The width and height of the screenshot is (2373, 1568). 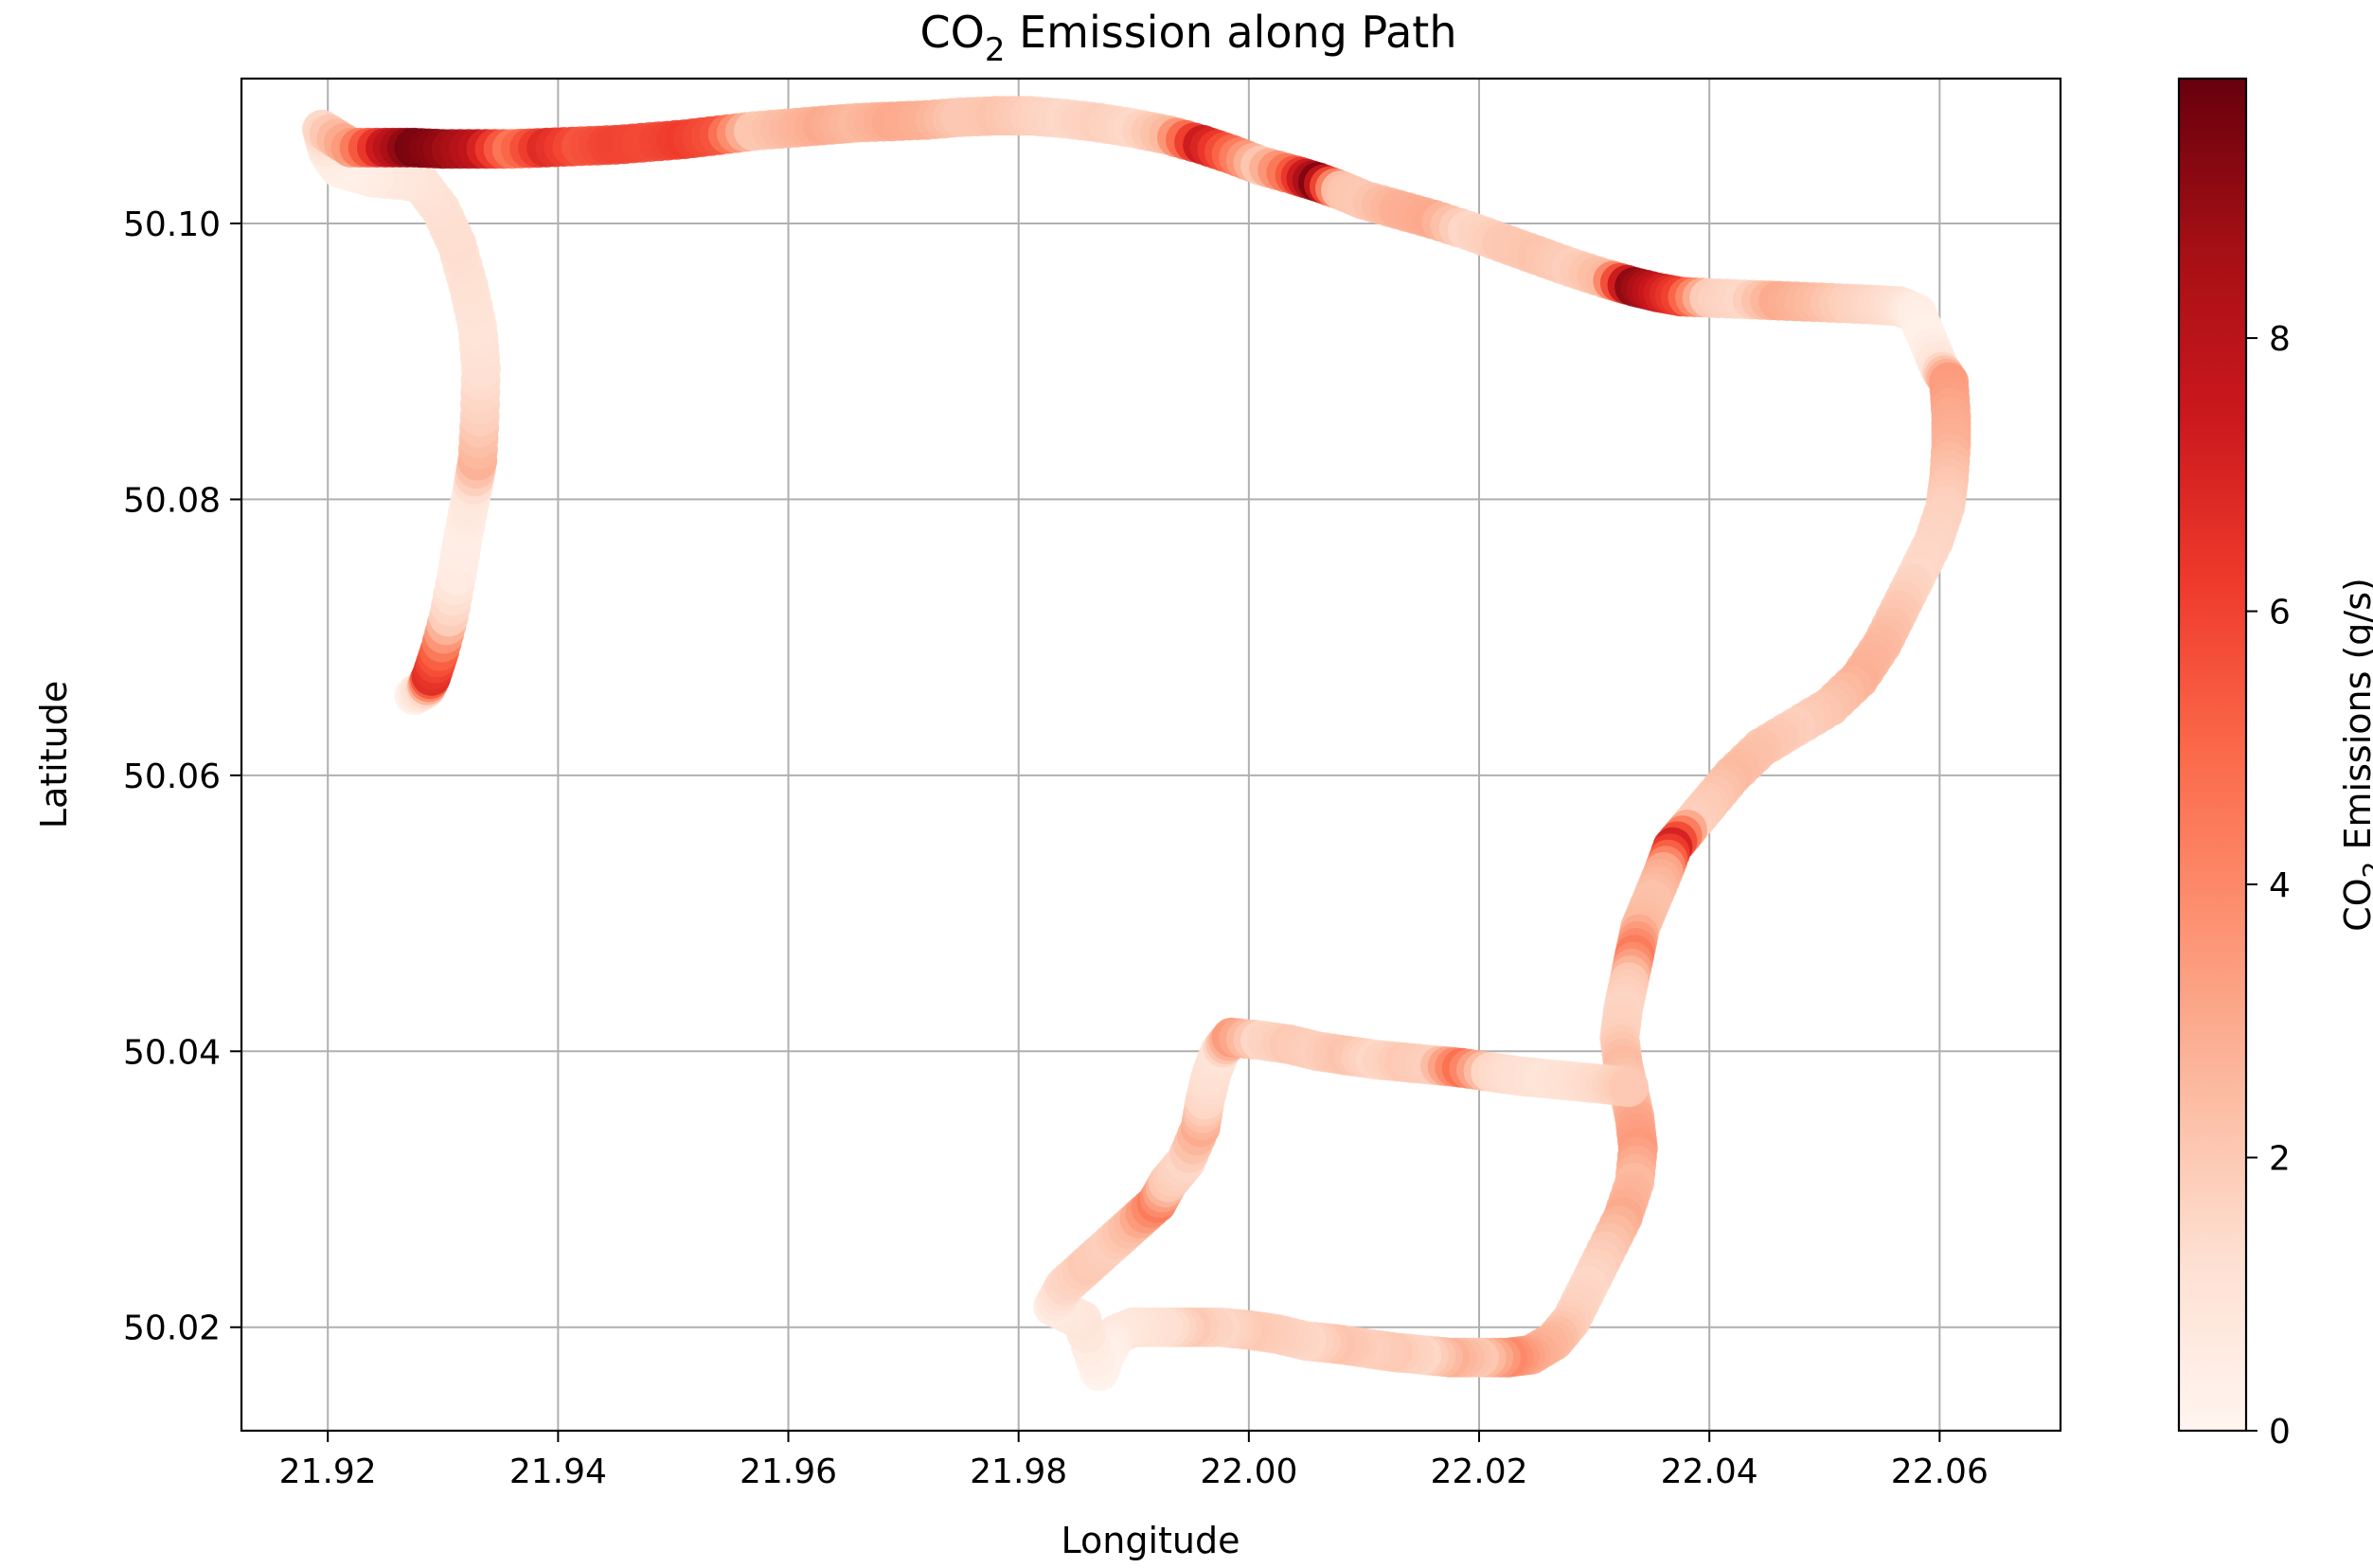 I want to click on colorbar, so click(x=2212, y=755).